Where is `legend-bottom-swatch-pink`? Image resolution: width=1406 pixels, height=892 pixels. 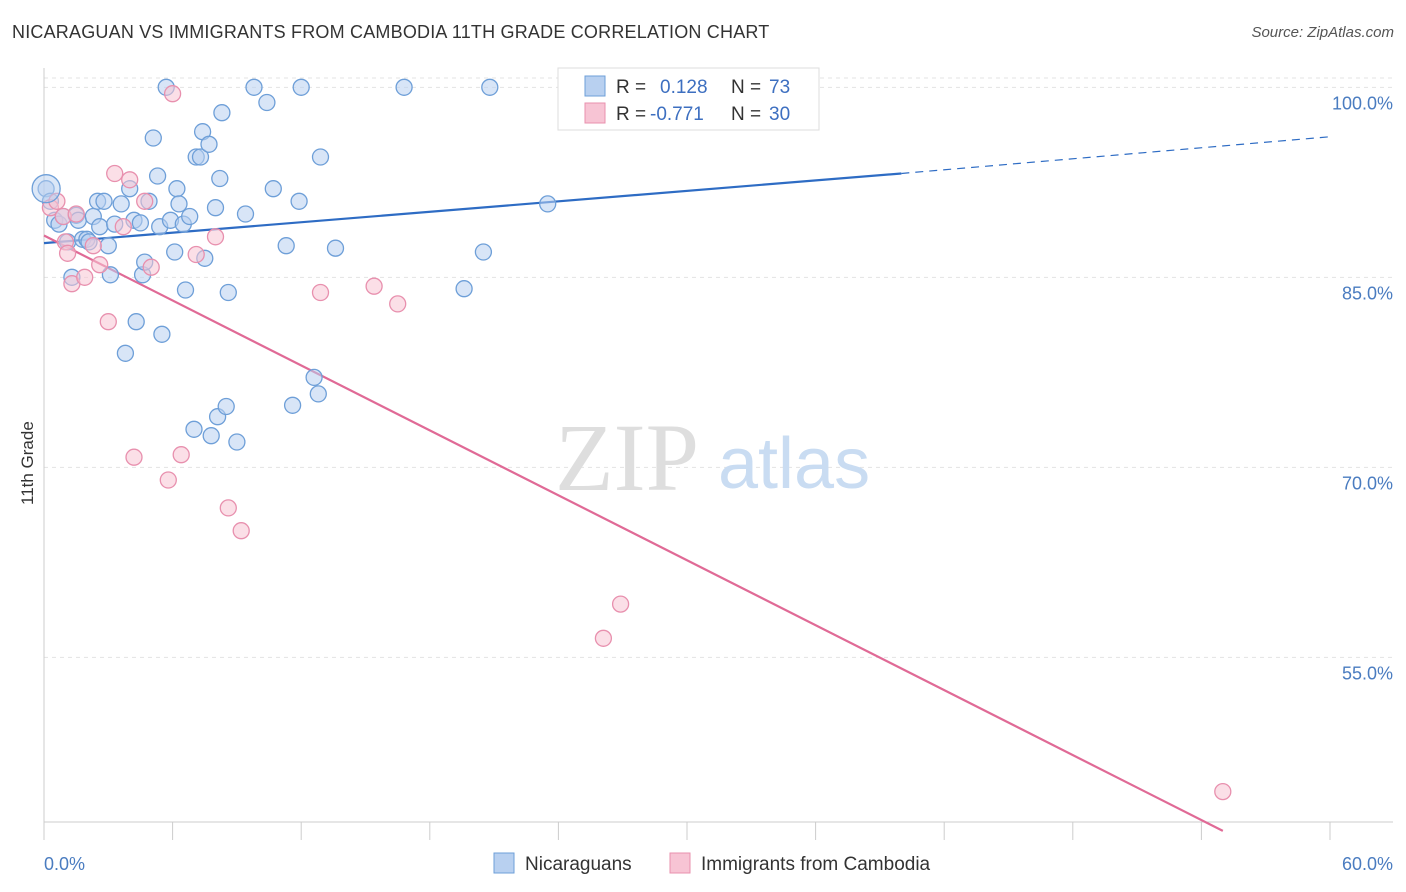 legend-bottom-swatch-pink is located at coordinates (680, 863).